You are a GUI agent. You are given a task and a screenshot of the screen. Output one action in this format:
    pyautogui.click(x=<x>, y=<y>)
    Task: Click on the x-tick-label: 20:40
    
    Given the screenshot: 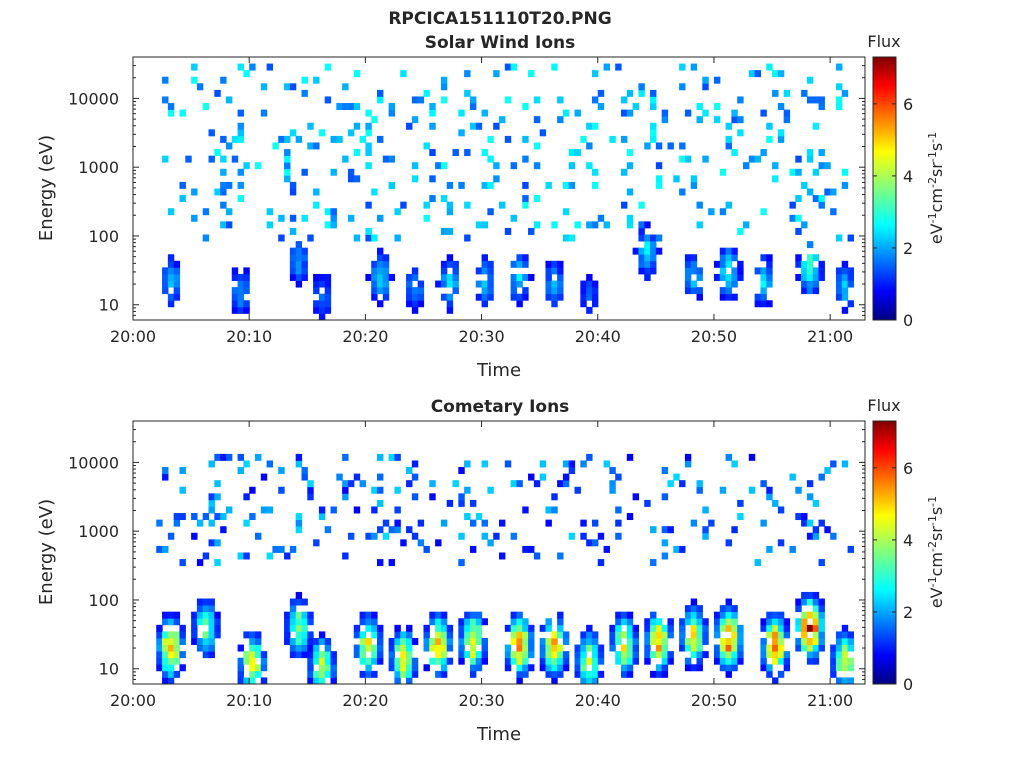 What is the action you would take?
    pyautogui.click(x=598, y=336)
    